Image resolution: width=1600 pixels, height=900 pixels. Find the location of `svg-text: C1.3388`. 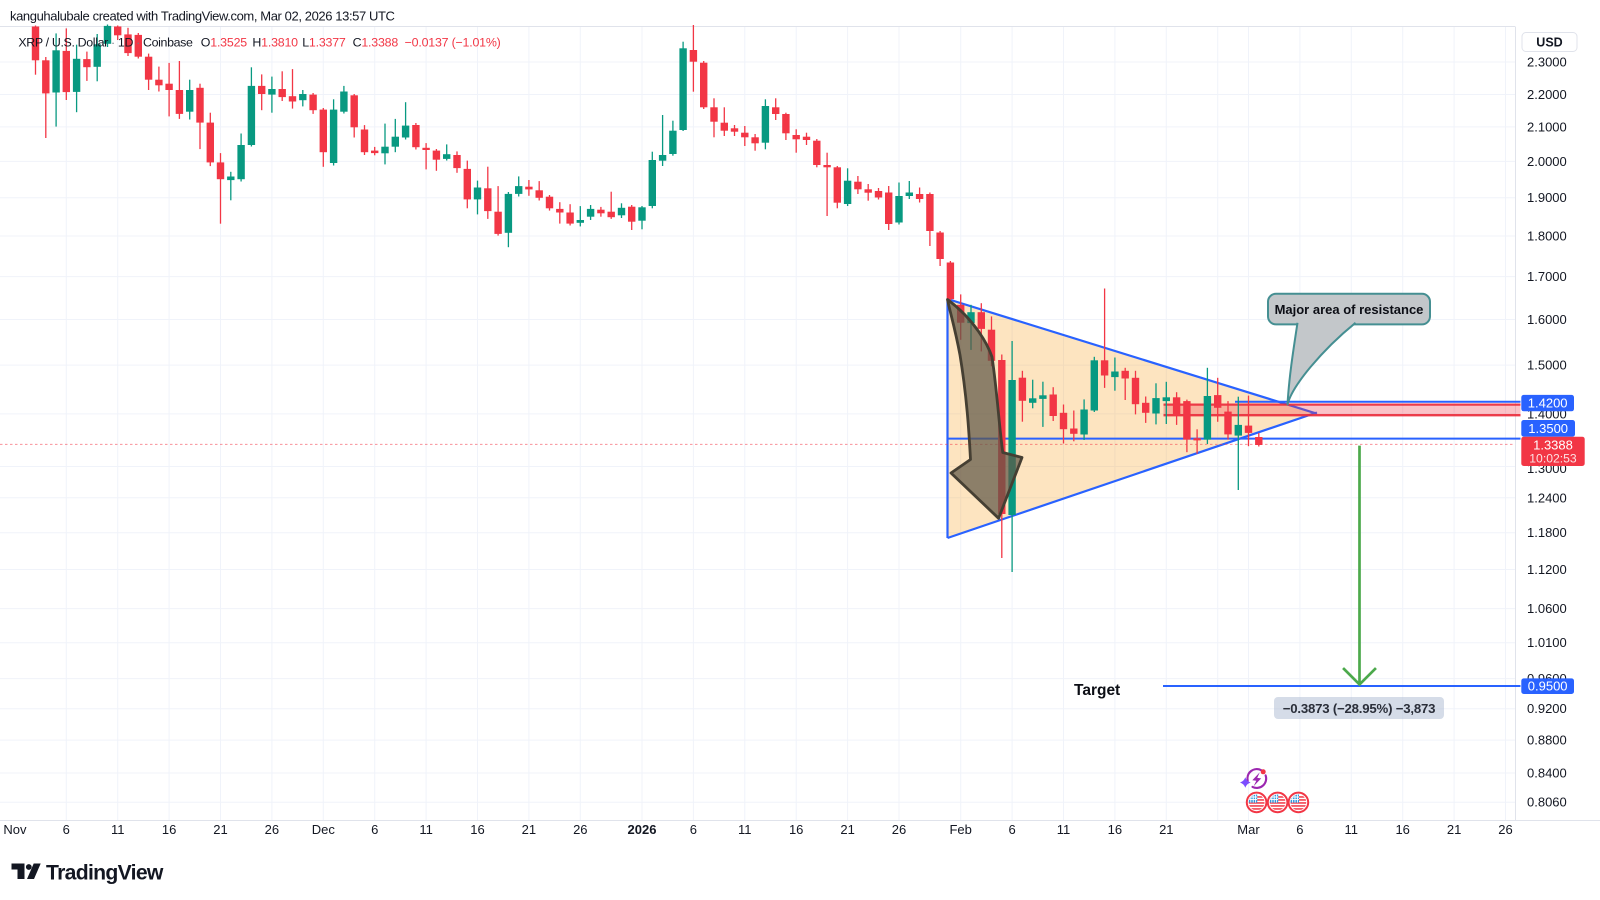

svg-text: C1.3388 is located at coordinates (376, 42).